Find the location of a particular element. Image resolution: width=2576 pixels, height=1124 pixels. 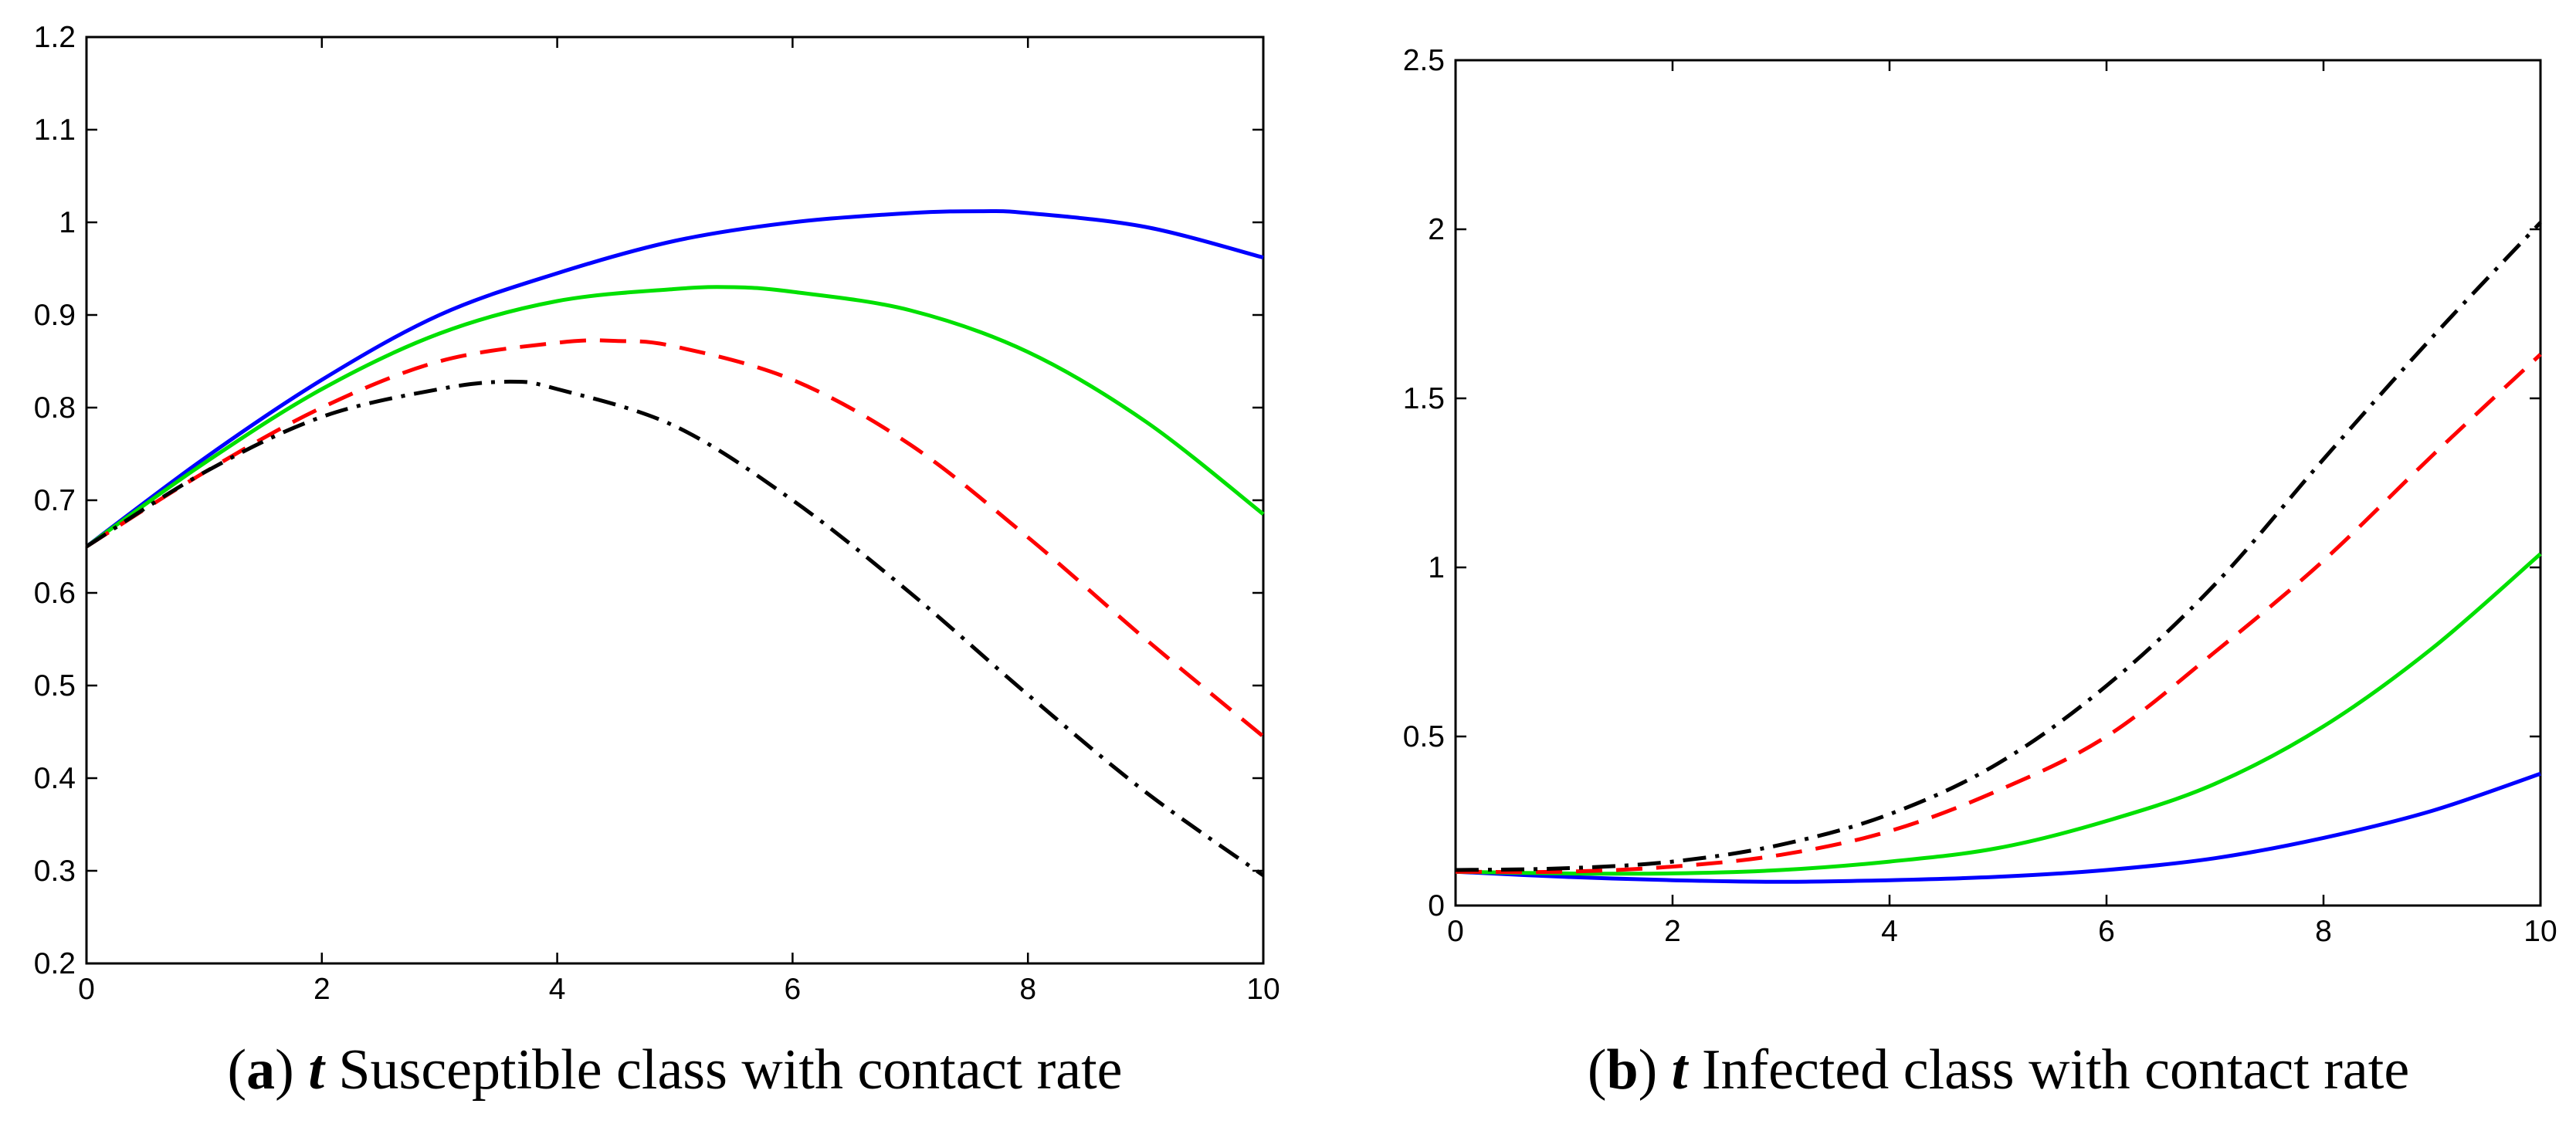

caption-a-label: a is located at coordinates (260, 1070).